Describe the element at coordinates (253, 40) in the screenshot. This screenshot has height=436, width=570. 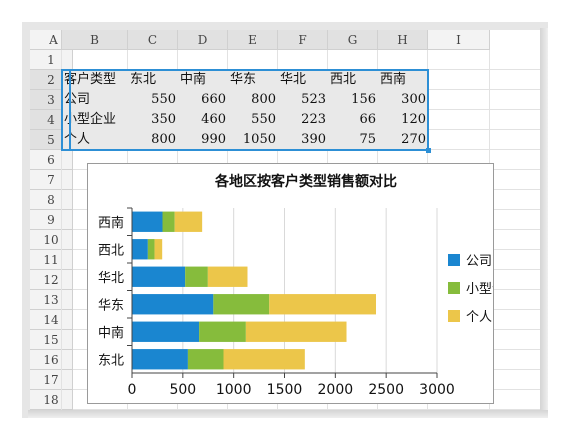
I see `column-header-e: E` at that location.